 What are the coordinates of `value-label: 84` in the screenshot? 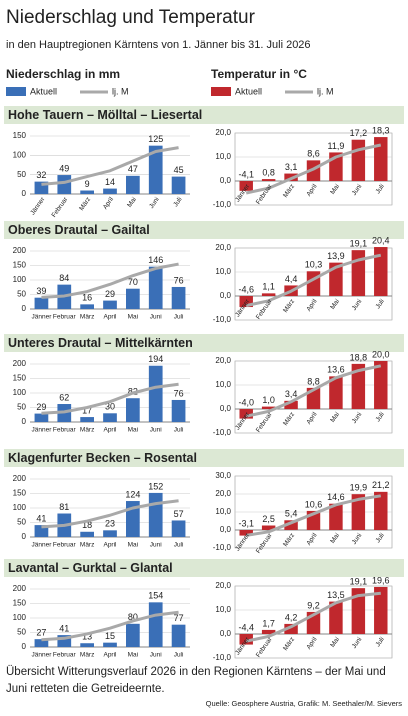 It's located at (64, 278).